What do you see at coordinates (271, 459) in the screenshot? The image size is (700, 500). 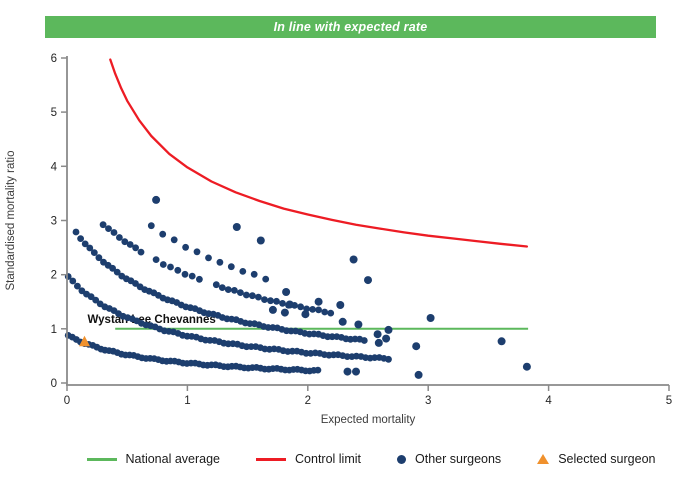 I see `control-limit-line-icon` at bounding box center [271, 459].